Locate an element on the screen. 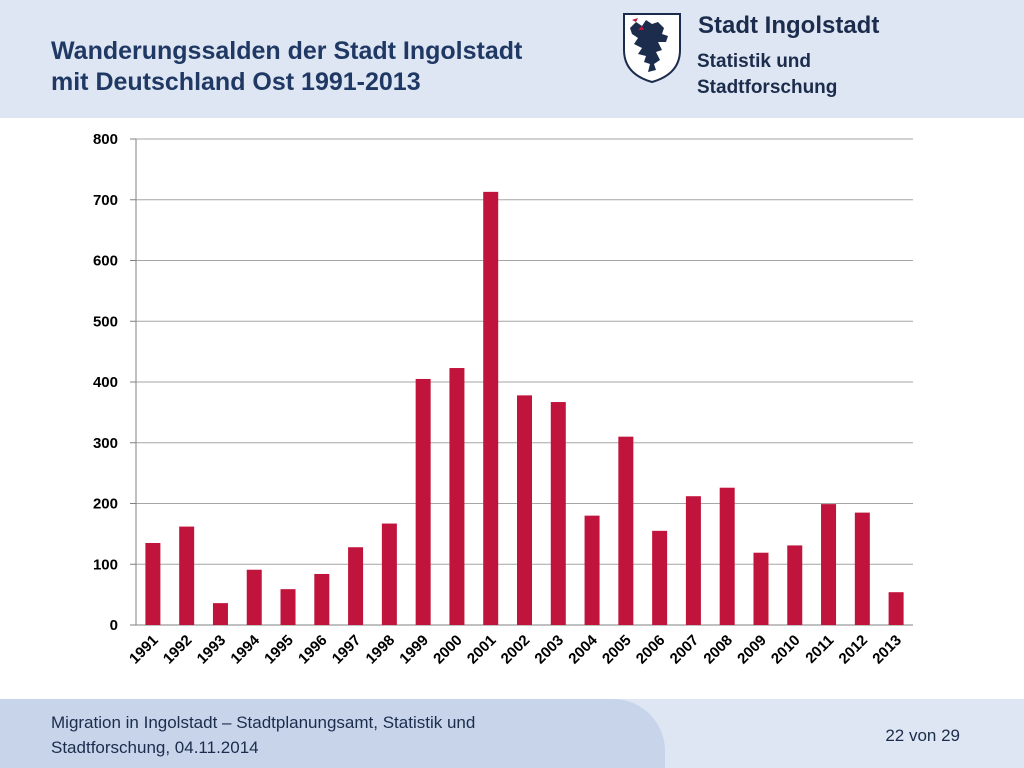 The height and width of the screenshot is (768, 1024). bar-1997 is located at coordinates (356, 586).